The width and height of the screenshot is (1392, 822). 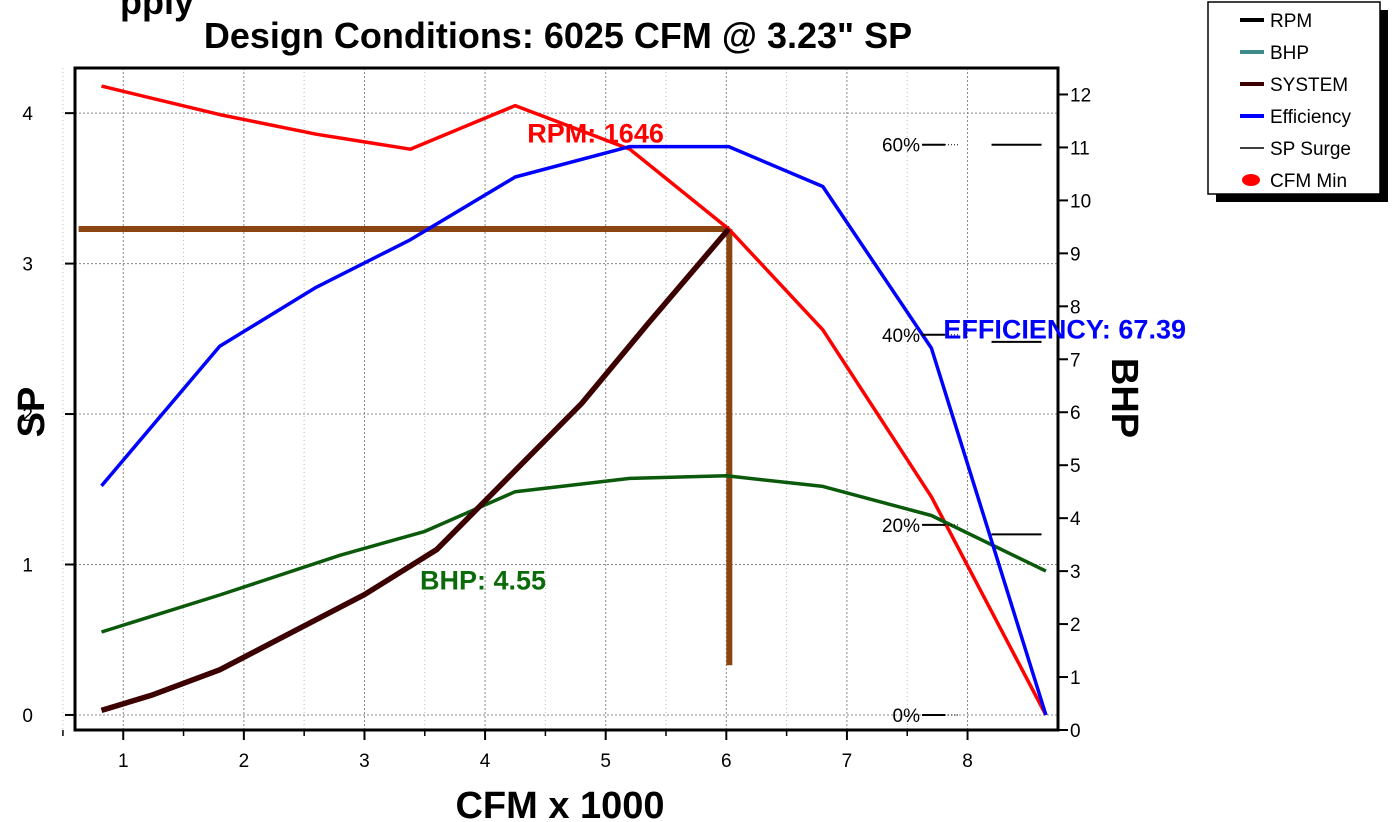 I want to click on y-tick-label: 2, so click(x=27, y=415).